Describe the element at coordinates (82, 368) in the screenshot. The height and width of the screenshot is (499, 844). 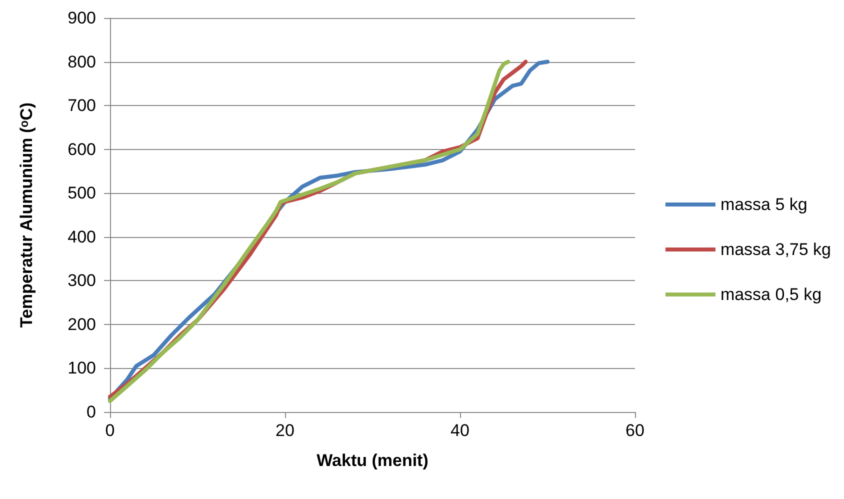
I see `y-tick-label: 100` at that location.